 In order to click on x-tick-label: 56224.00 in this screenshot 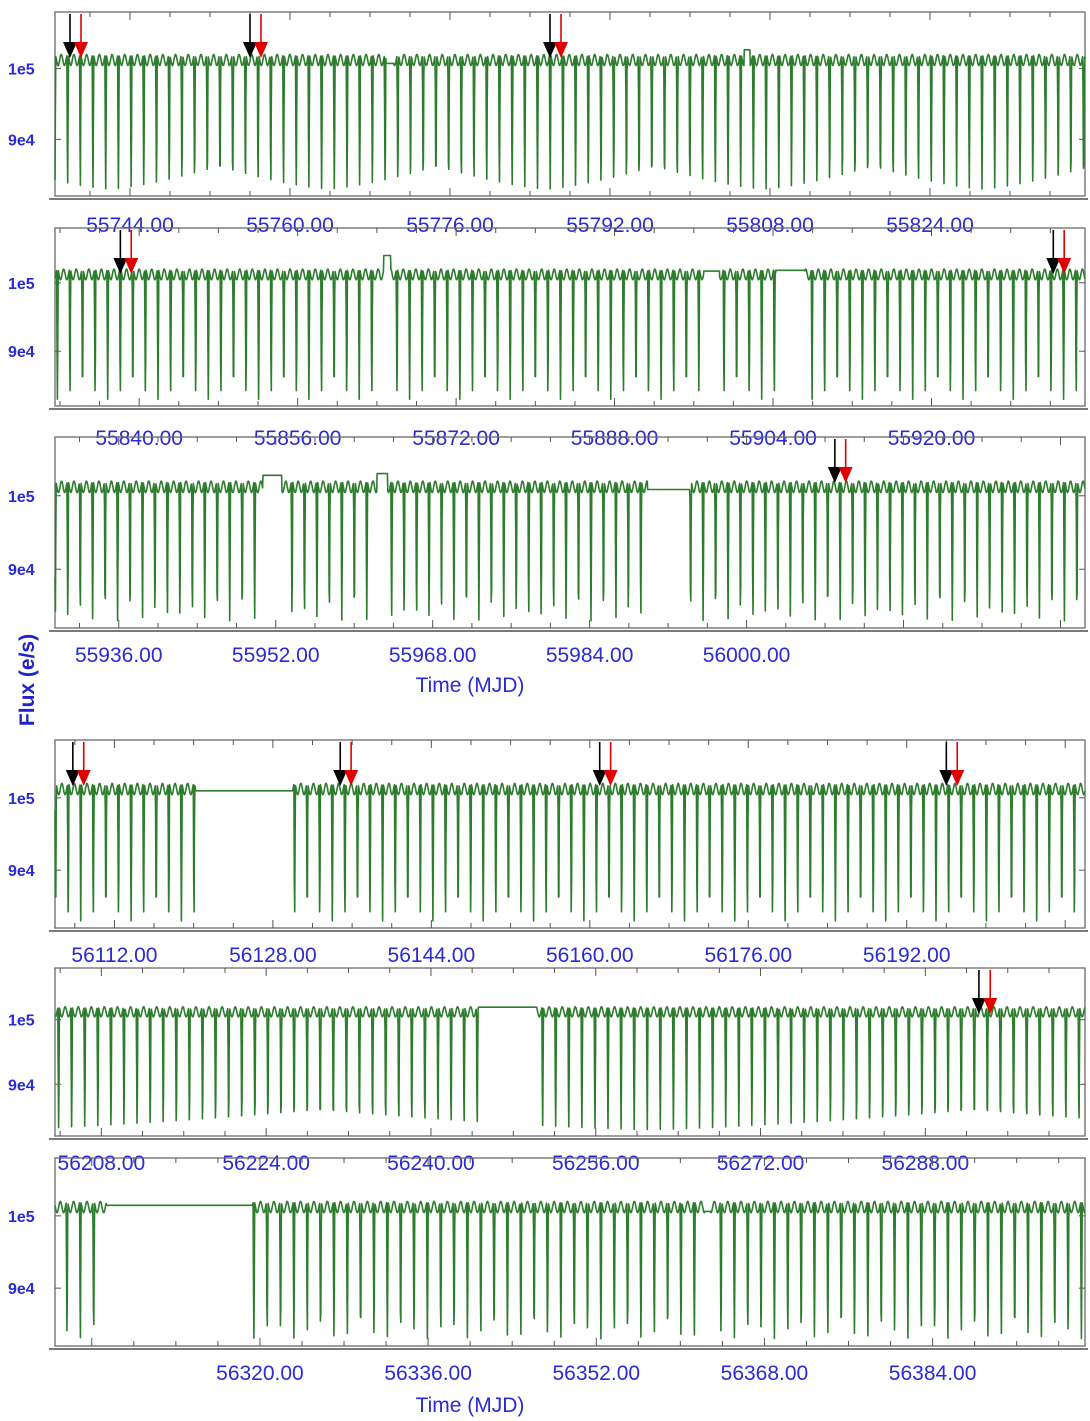, I will do `click(266, 1163)`.